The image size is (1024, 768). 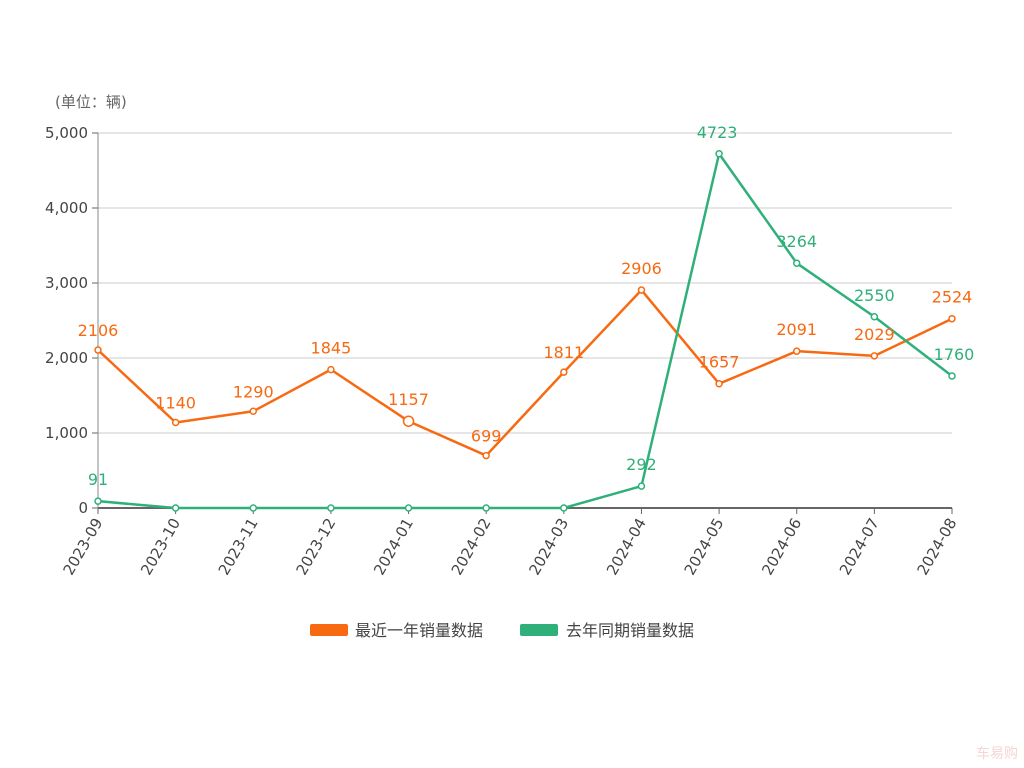 I want to click on legend: 最近一年销量数据 去年同期销量数据, so click(x=502, y=630).